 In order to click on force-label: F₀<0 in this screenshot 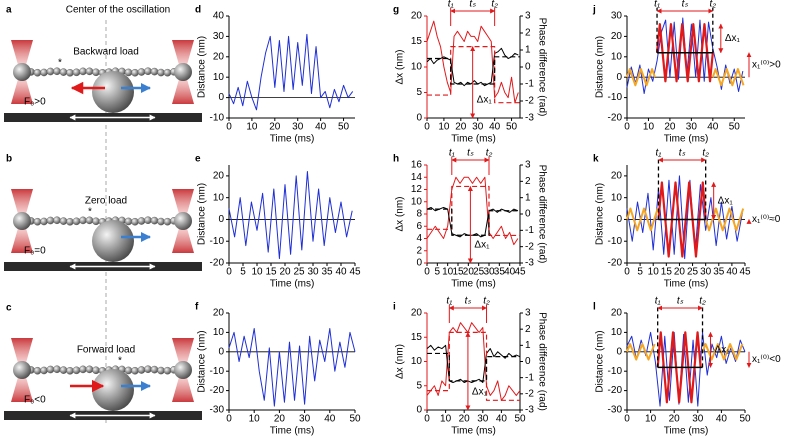, I will do `click(35, 400)`.